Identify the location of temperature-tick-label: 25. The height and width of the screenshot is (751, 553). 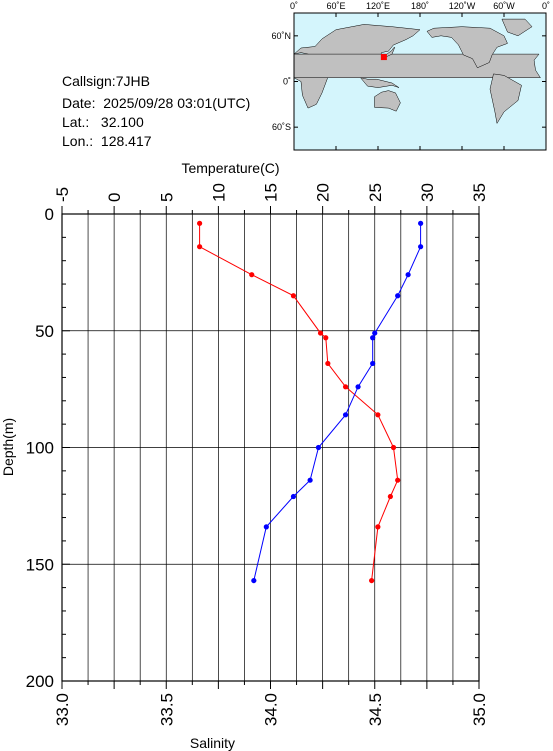
(375, 192).